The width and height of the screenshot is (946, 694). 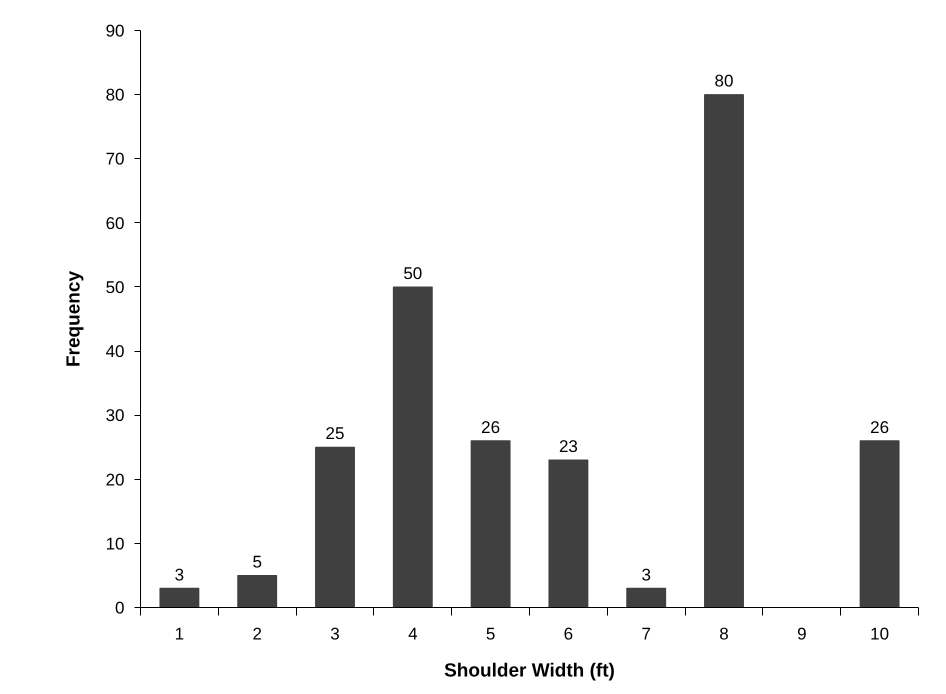 I want to click on x-tick-label: 5, so click(x=491, y=634).